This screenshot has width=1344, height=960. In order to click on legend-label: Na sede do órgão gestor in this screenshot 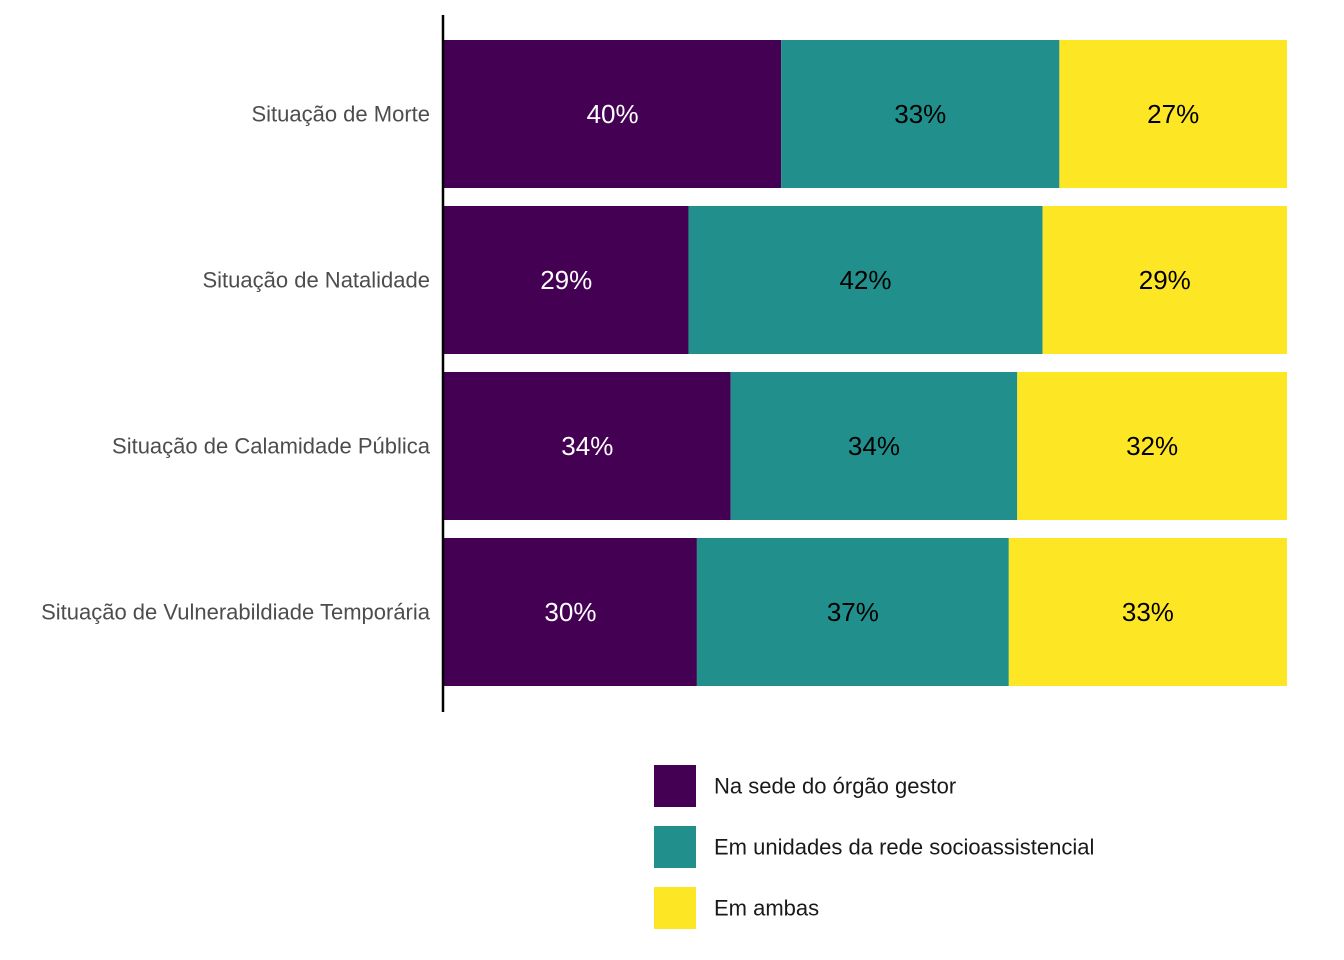, I will do `click(835, 786)`.